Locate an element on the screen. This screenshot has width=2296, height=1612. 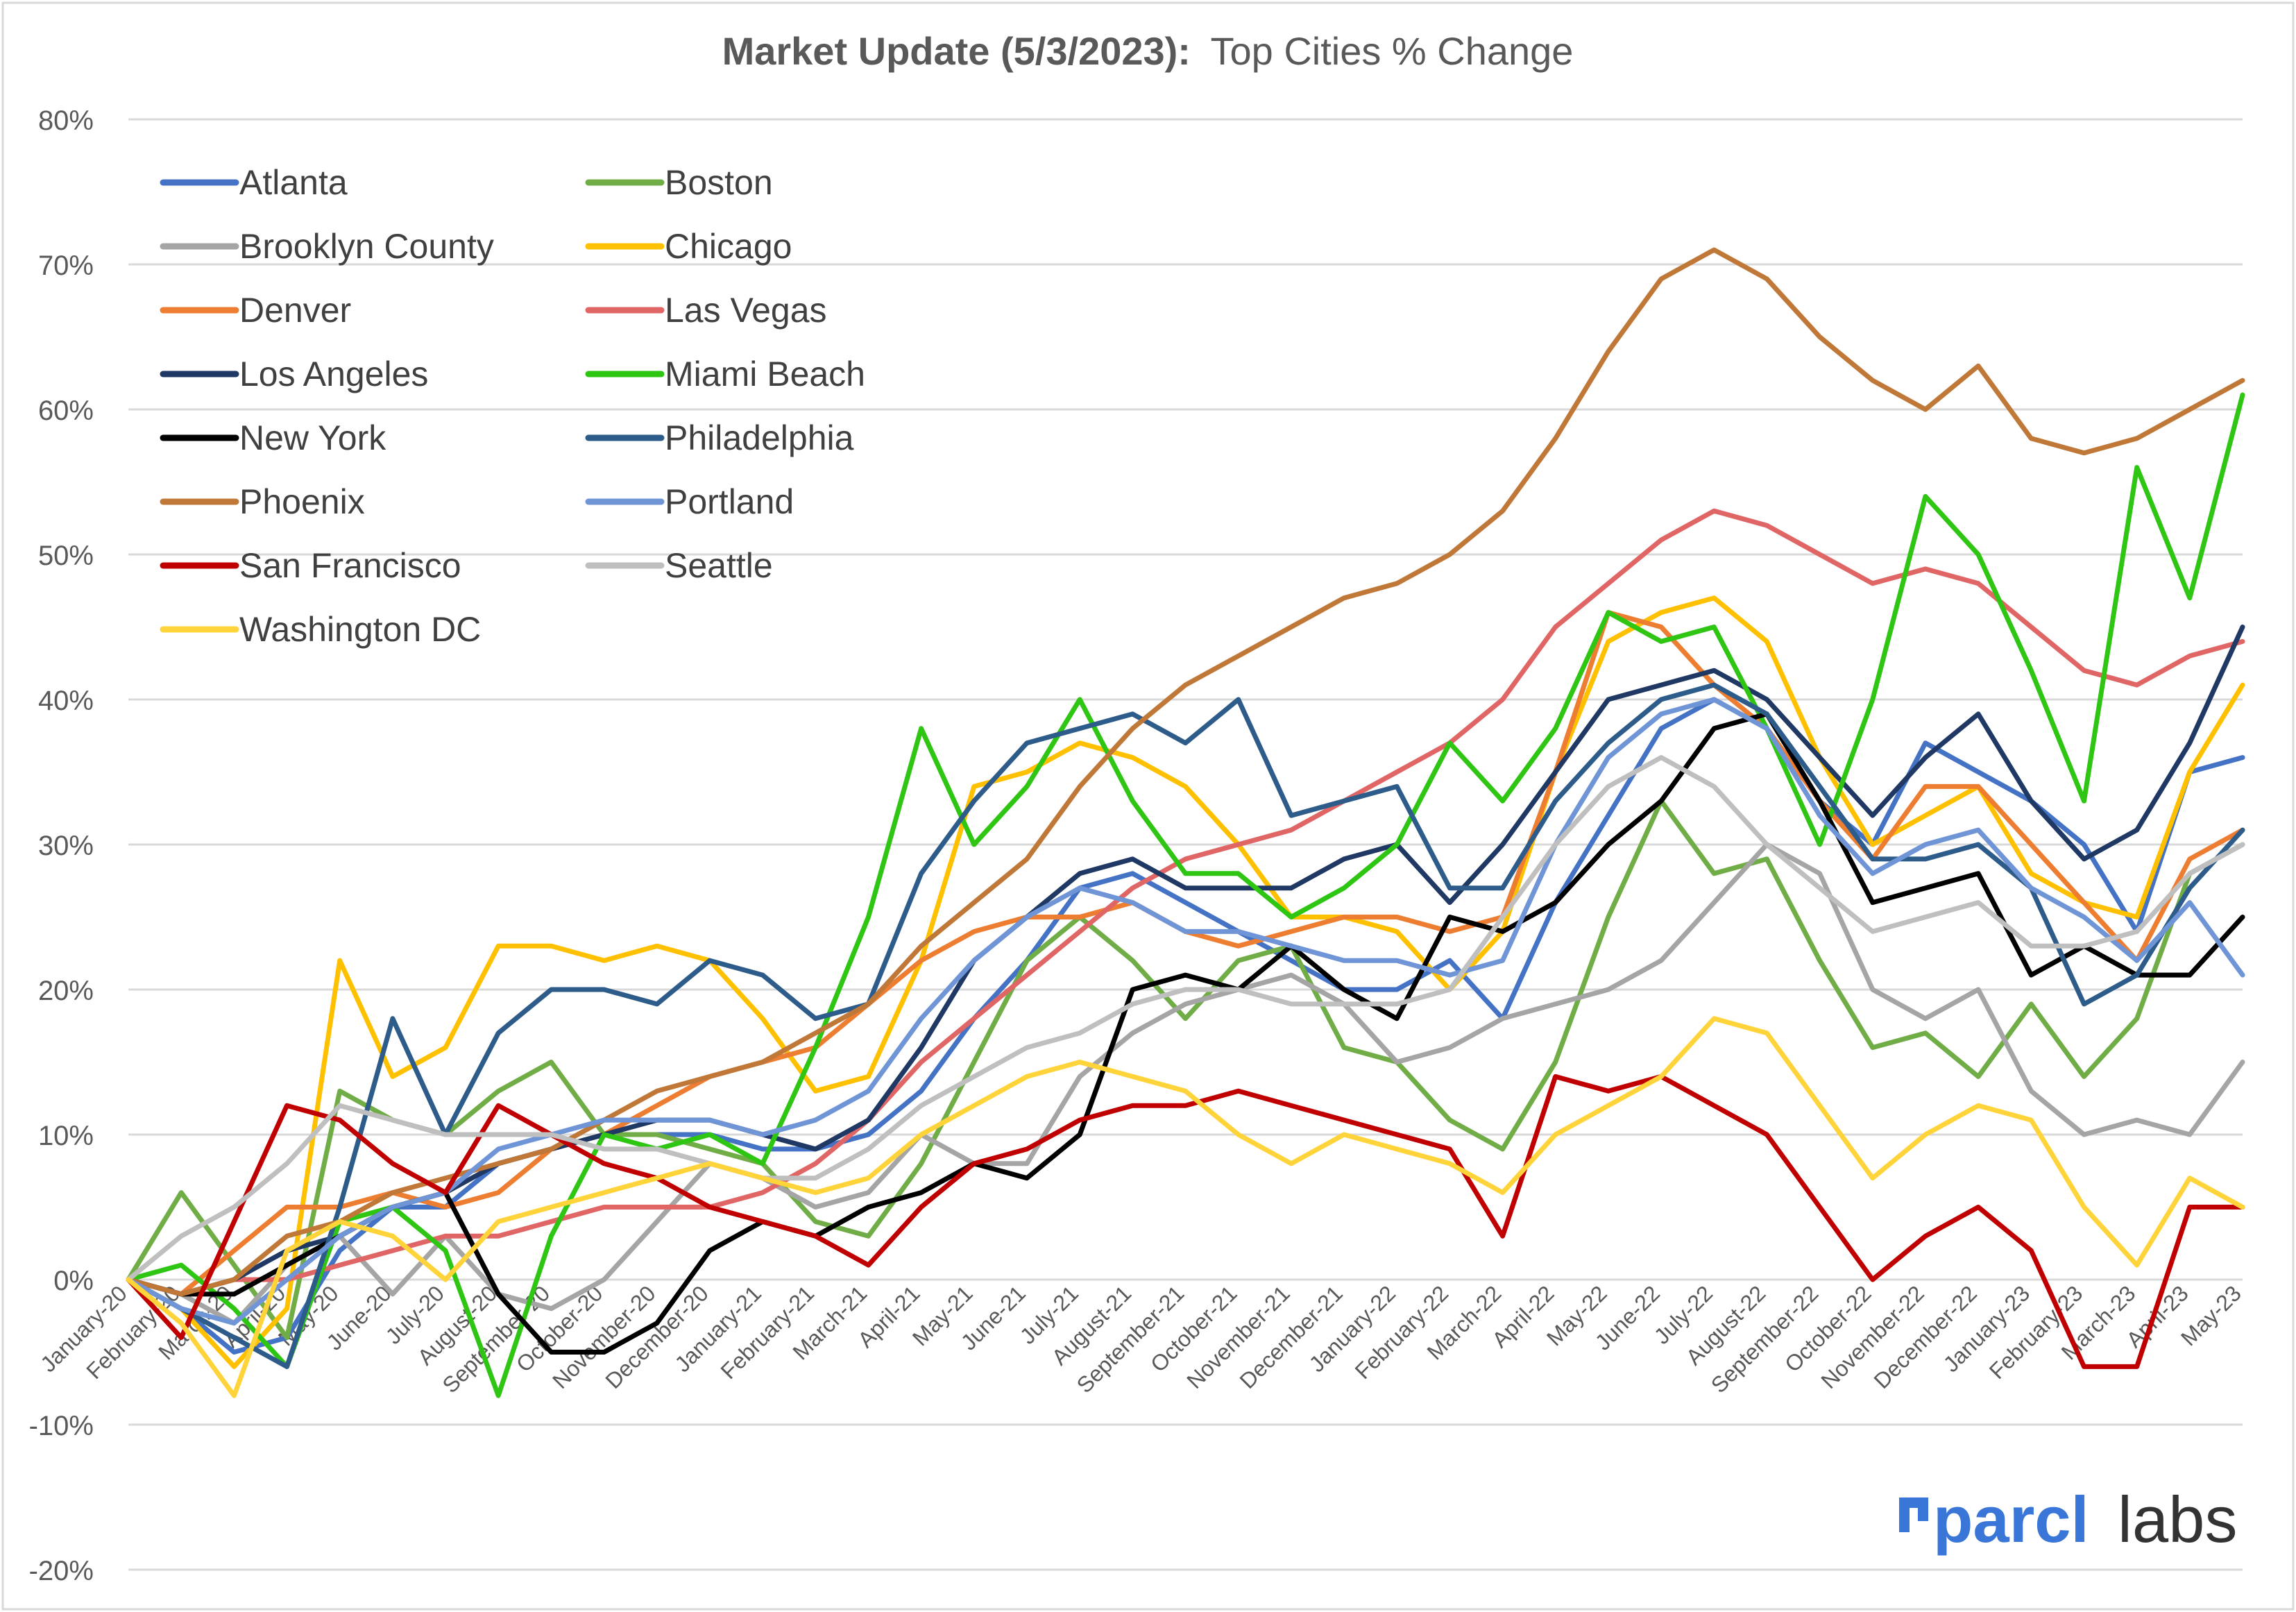
y-tick-label: 10% is located at coordinates (66, 1136).